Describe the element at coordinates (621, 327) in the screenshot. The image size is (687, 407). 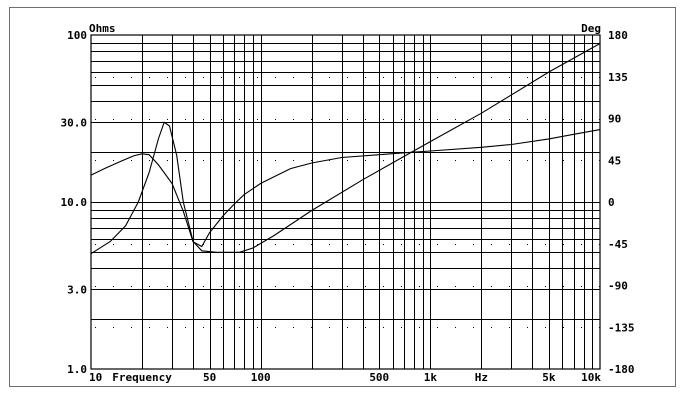
I see `y-right-tick-label: -135` at that location.